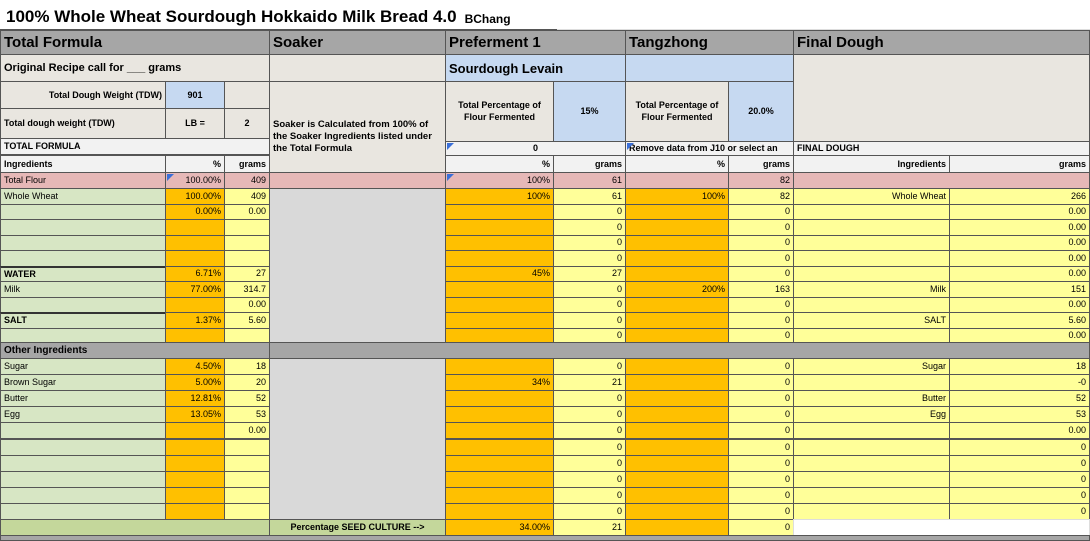  I want to click on ingredient-name: Egg, so click(83, 415).